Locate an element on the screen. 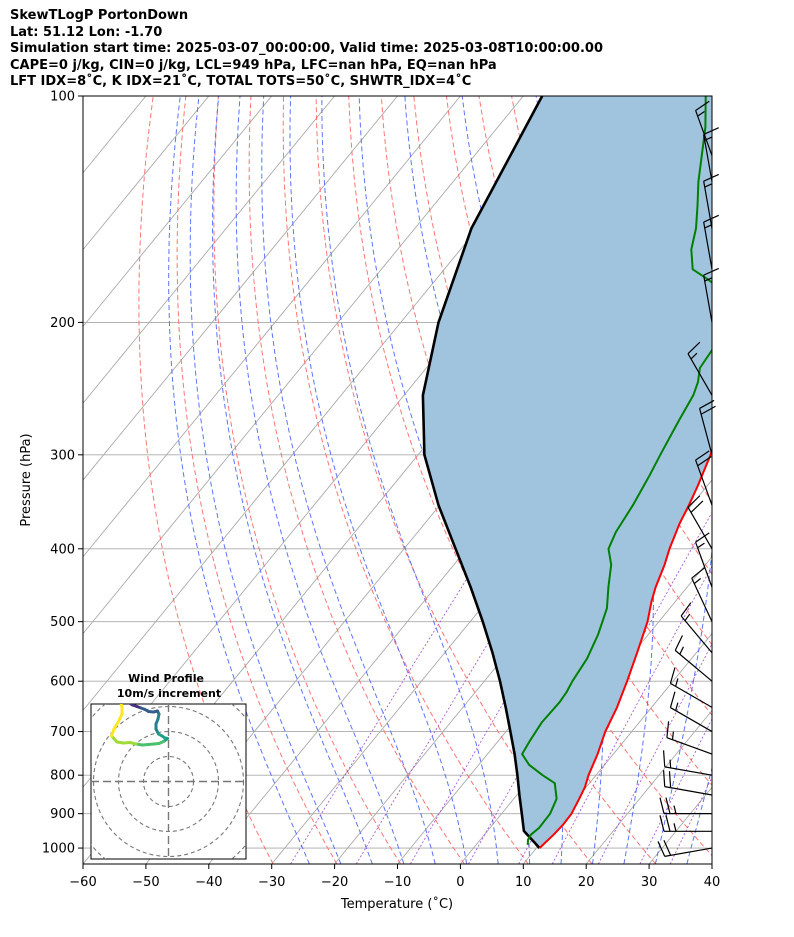 This screenshot has width=794, height=937. x-tick-label: −10 is located at coordinates (397, 882).